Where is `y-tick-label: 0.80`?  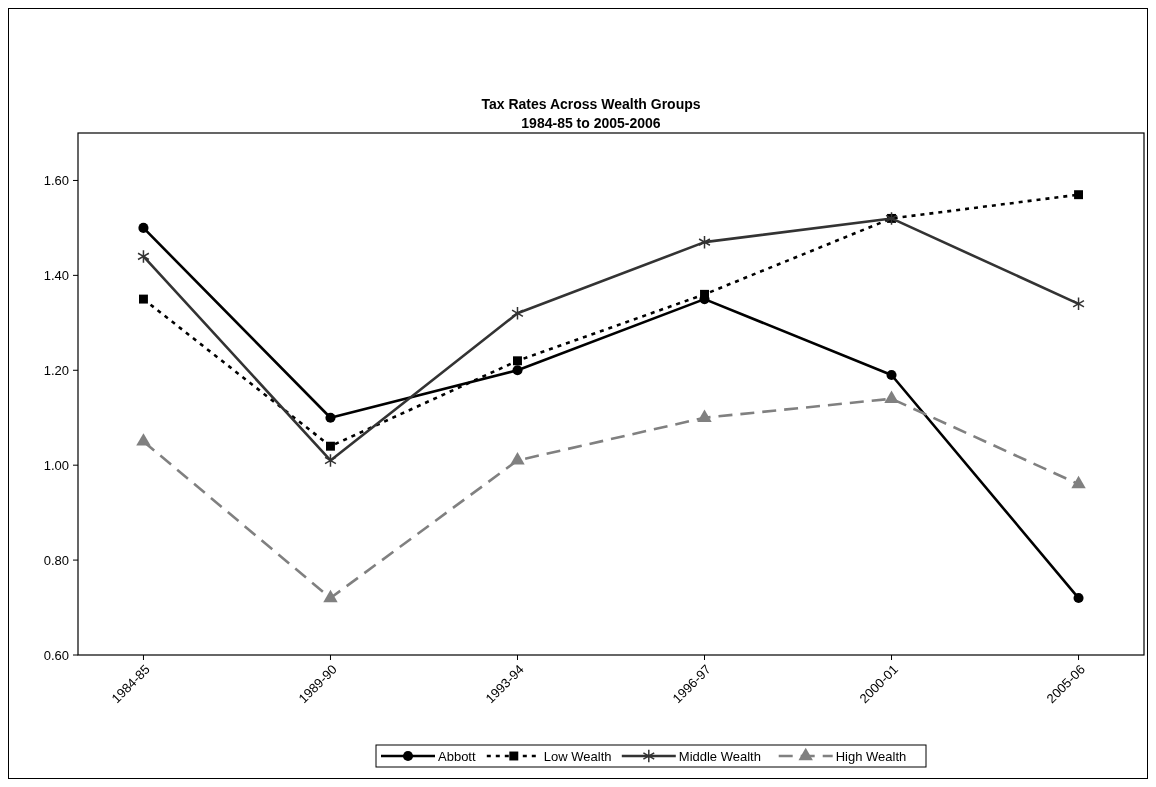
y-tick-label: 0.80 is located at coordinates (56, 560).